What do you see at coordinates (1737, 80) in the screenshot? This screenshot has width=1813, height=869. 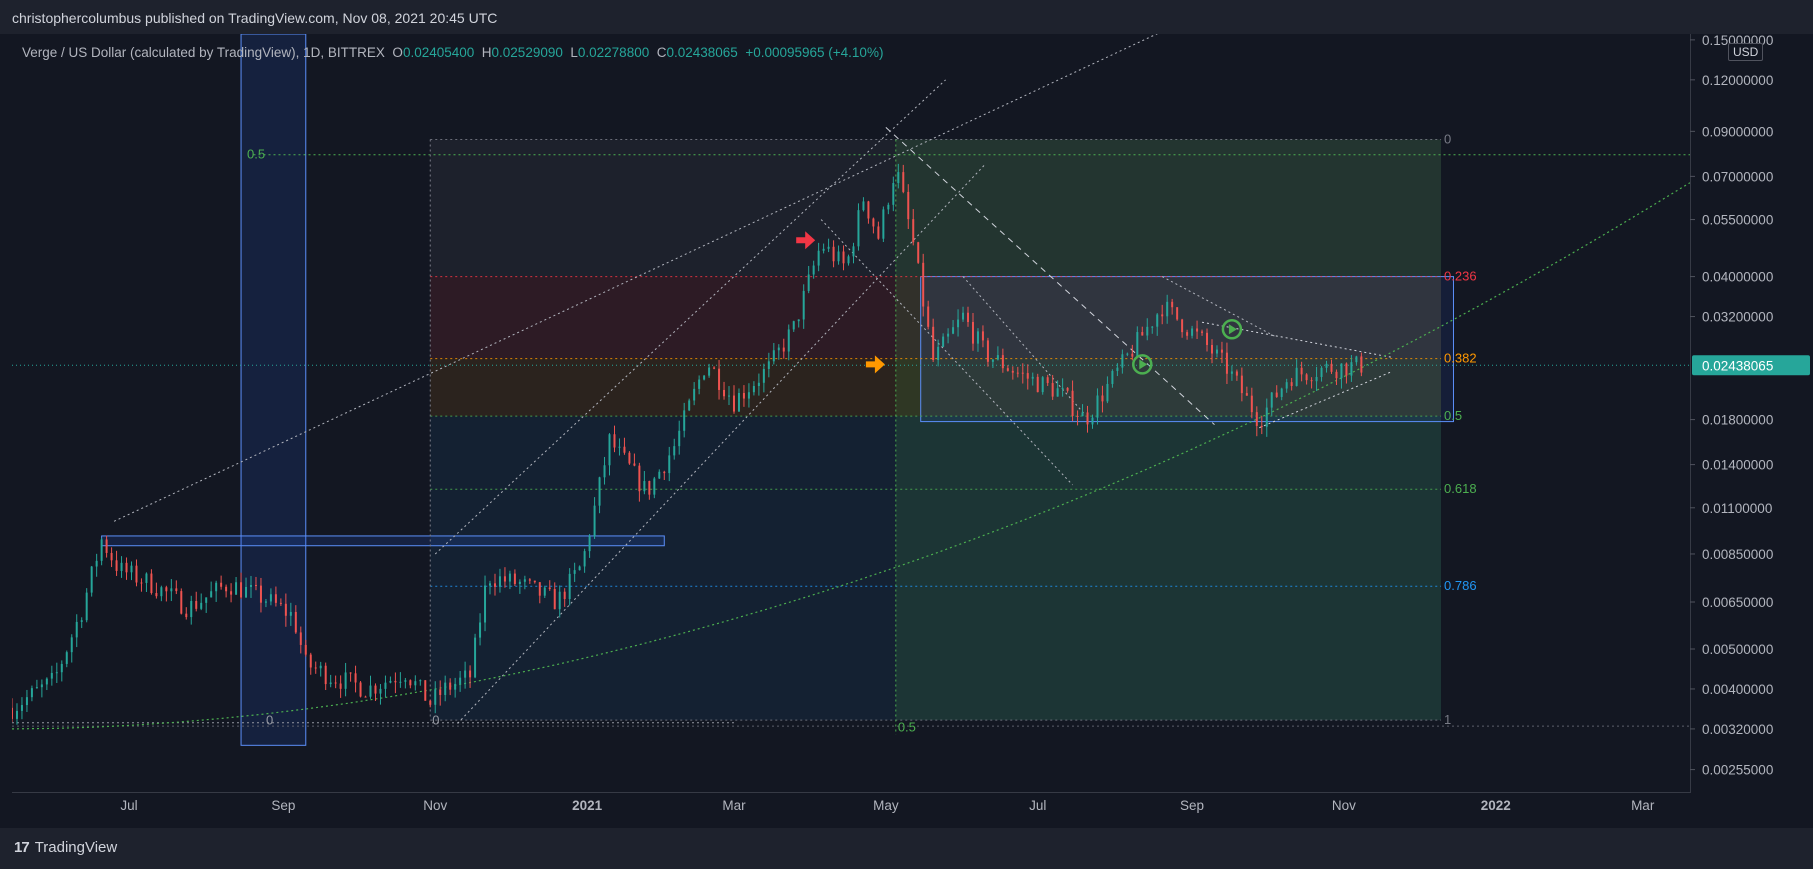 I see `y-tick-label: 0.12000000` at bounding box center [1737, 80].